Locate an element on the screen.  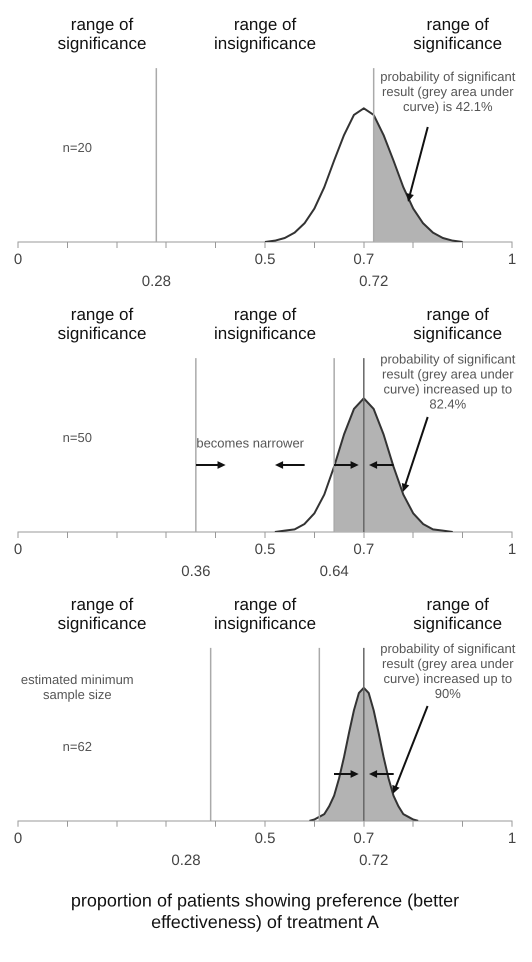
annotation: probability of significant result (grey area under curve) is 42.1% is located at coordinates (448, 91).